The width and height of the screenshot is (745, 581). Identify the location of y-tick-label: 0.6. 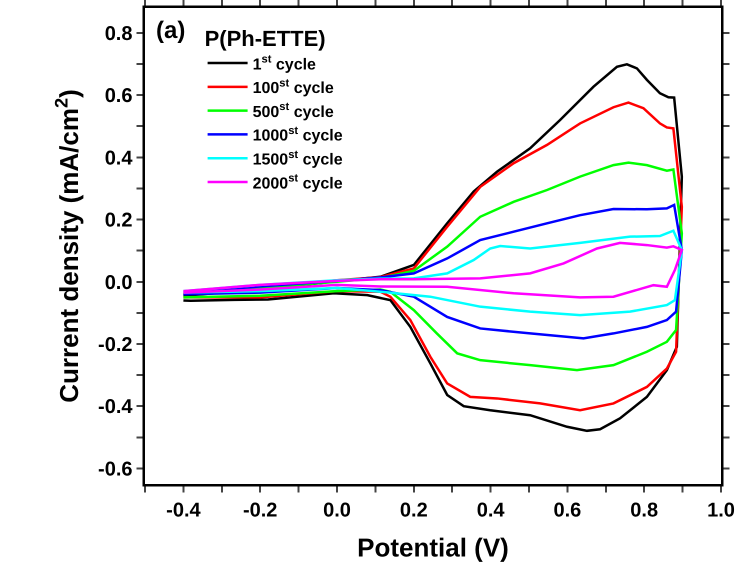
(118, 96).